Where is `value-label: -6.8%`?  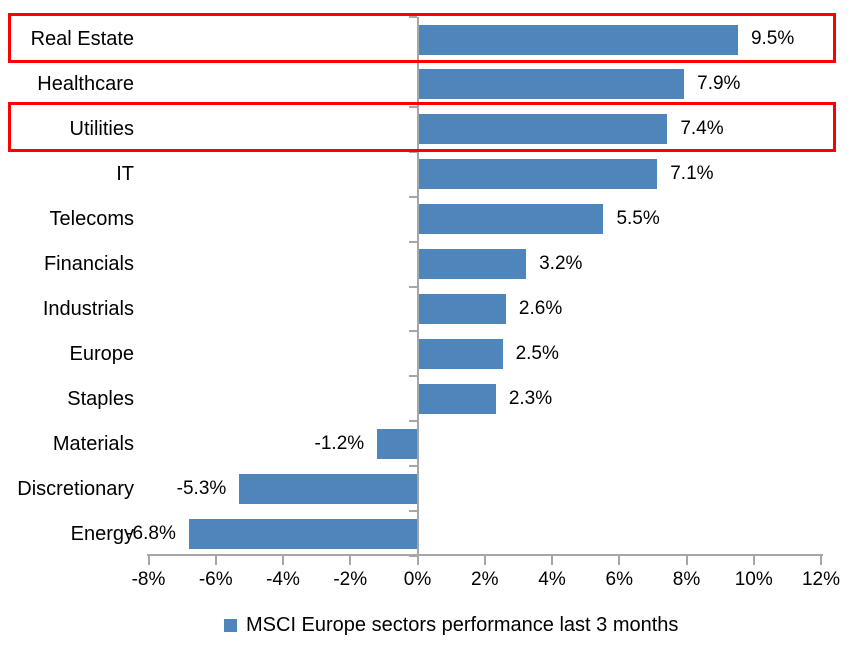
value-label: -6.8% is located at coordinates (151, 533).